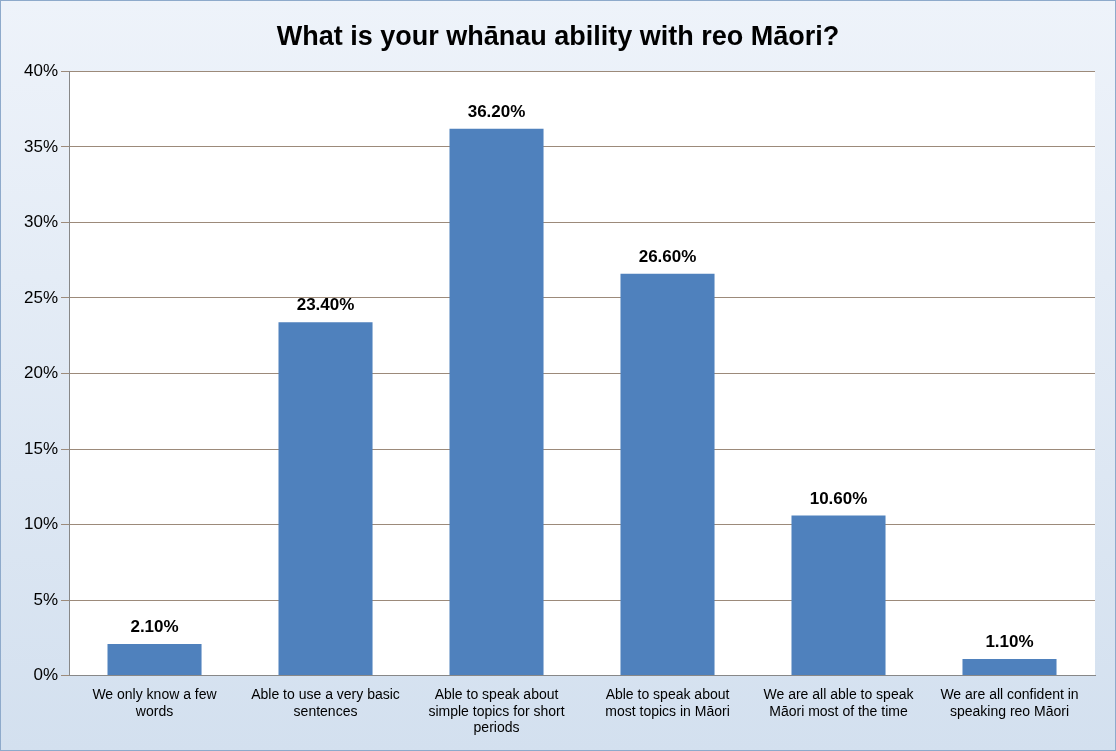 The image size is (1116, 751). What do you see at coordinates (155, 702) in the screenshot?
I see `x-tick-label: We only know a few words` at bounding box center [155, 702].